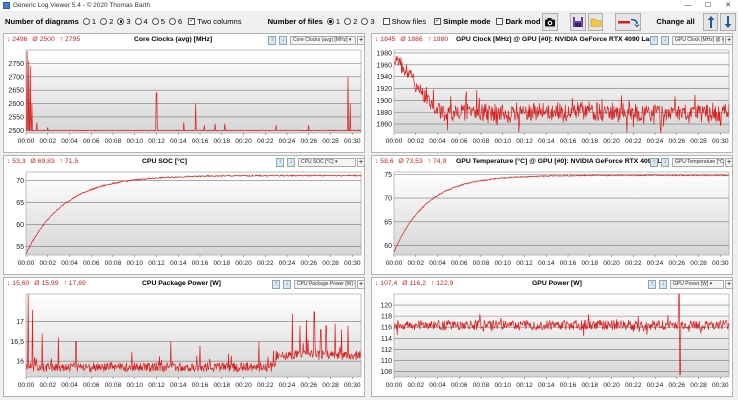 The width and height of the screenshot is (738, 400). I want to click on dark-mode-check-box, so click(500, 21).